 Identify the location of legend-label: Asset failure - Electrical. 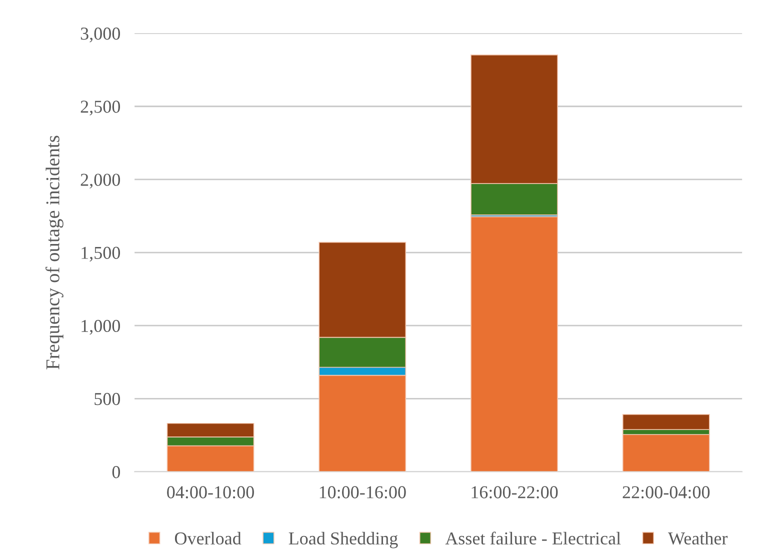
(533, 538).